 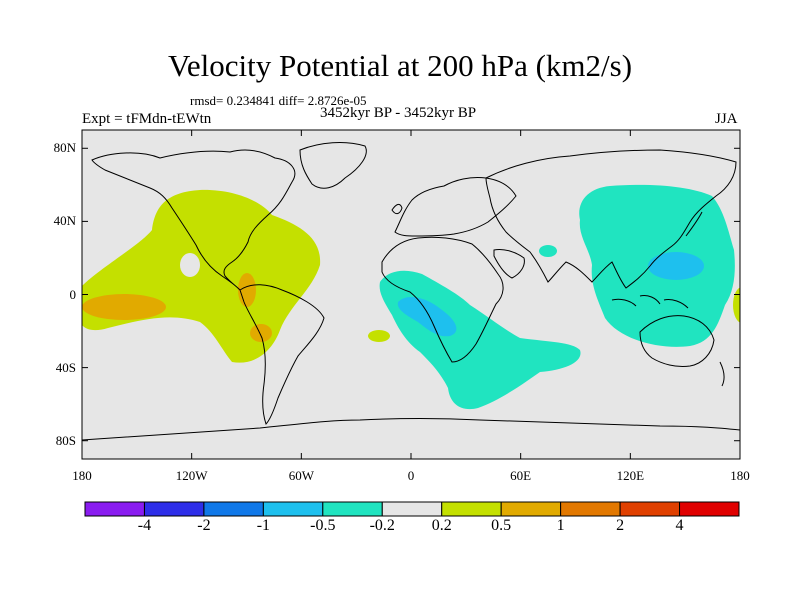 I want to click on coastline-antarctica, so click(x=411, y=429).